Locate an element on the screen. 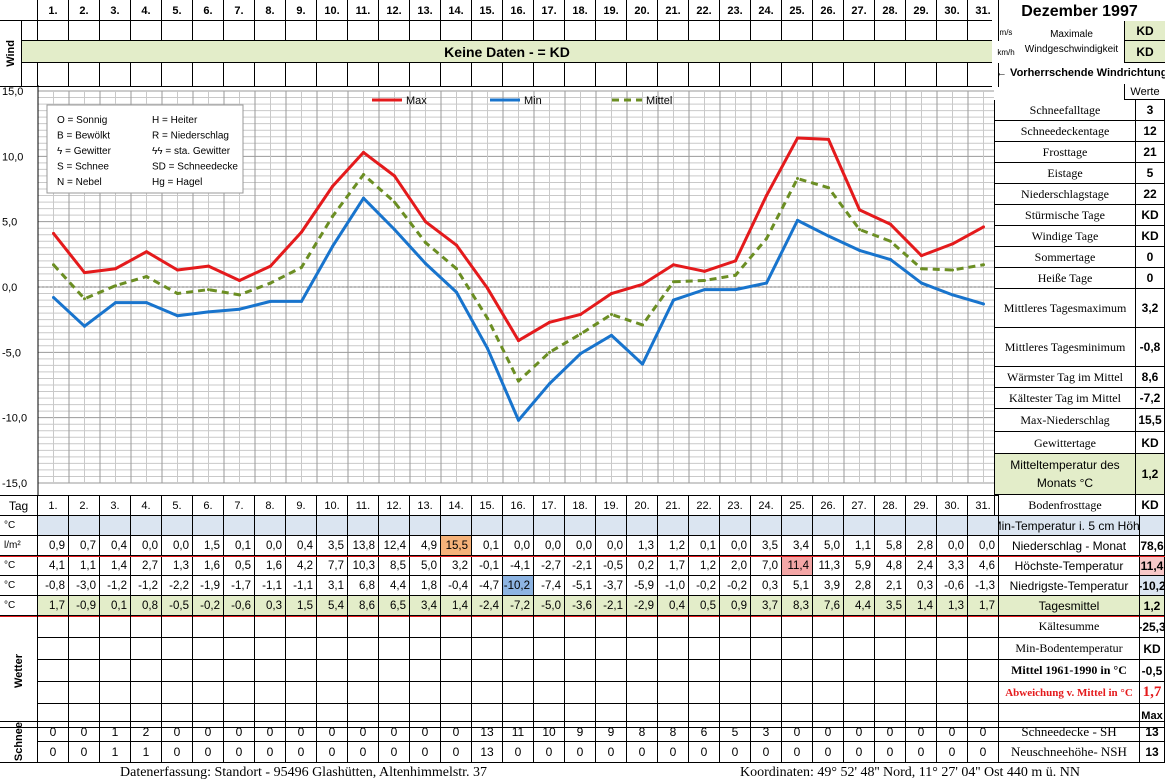 Image resolution: width=1165 pixels, height=784 pixels. day-header-cell: 17. is located at coordinates (549, 10).